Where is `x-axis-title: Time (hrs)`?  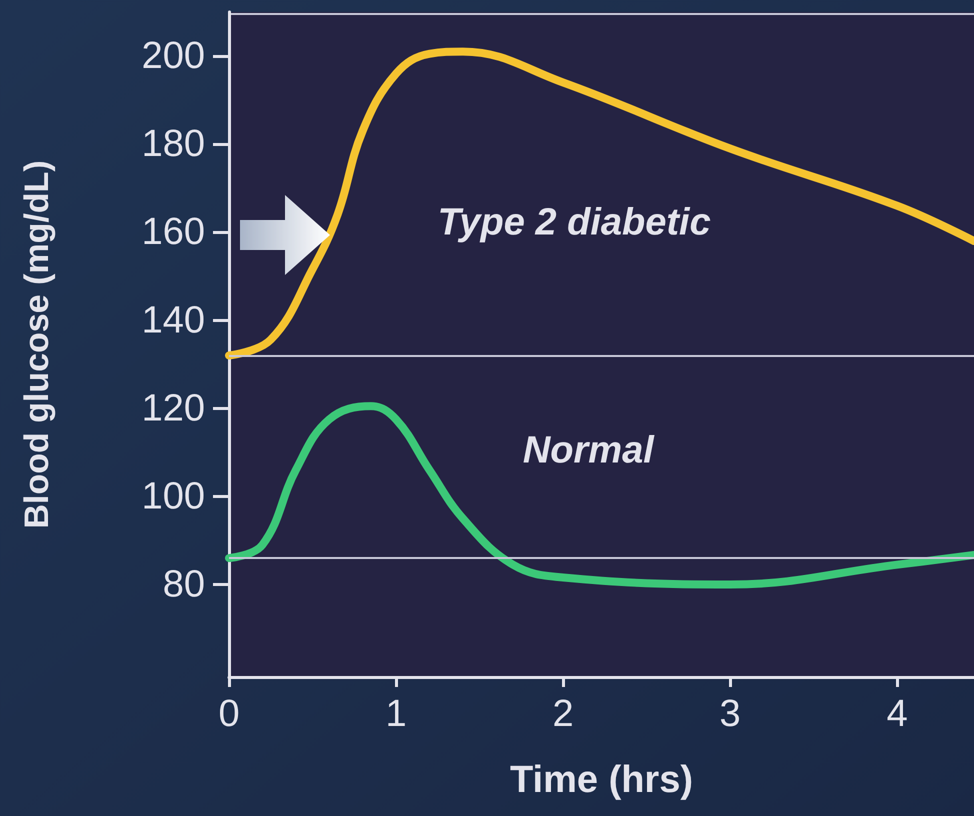 x-axis-title: Time (hrs) is located at coordinates (602, 780).